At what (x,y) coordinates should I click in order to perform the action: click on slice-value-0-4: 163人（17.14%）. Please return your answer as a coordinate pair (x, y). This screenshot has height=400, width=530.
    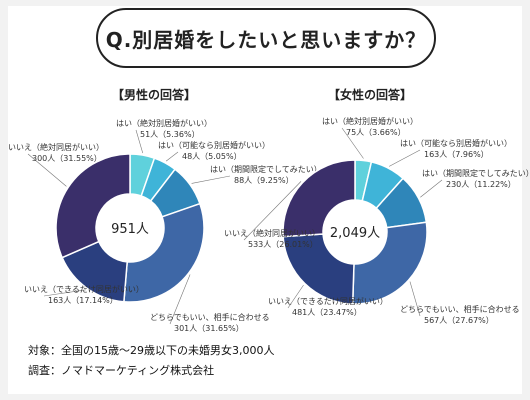
    Looking at the image, I should click on (83, 300).